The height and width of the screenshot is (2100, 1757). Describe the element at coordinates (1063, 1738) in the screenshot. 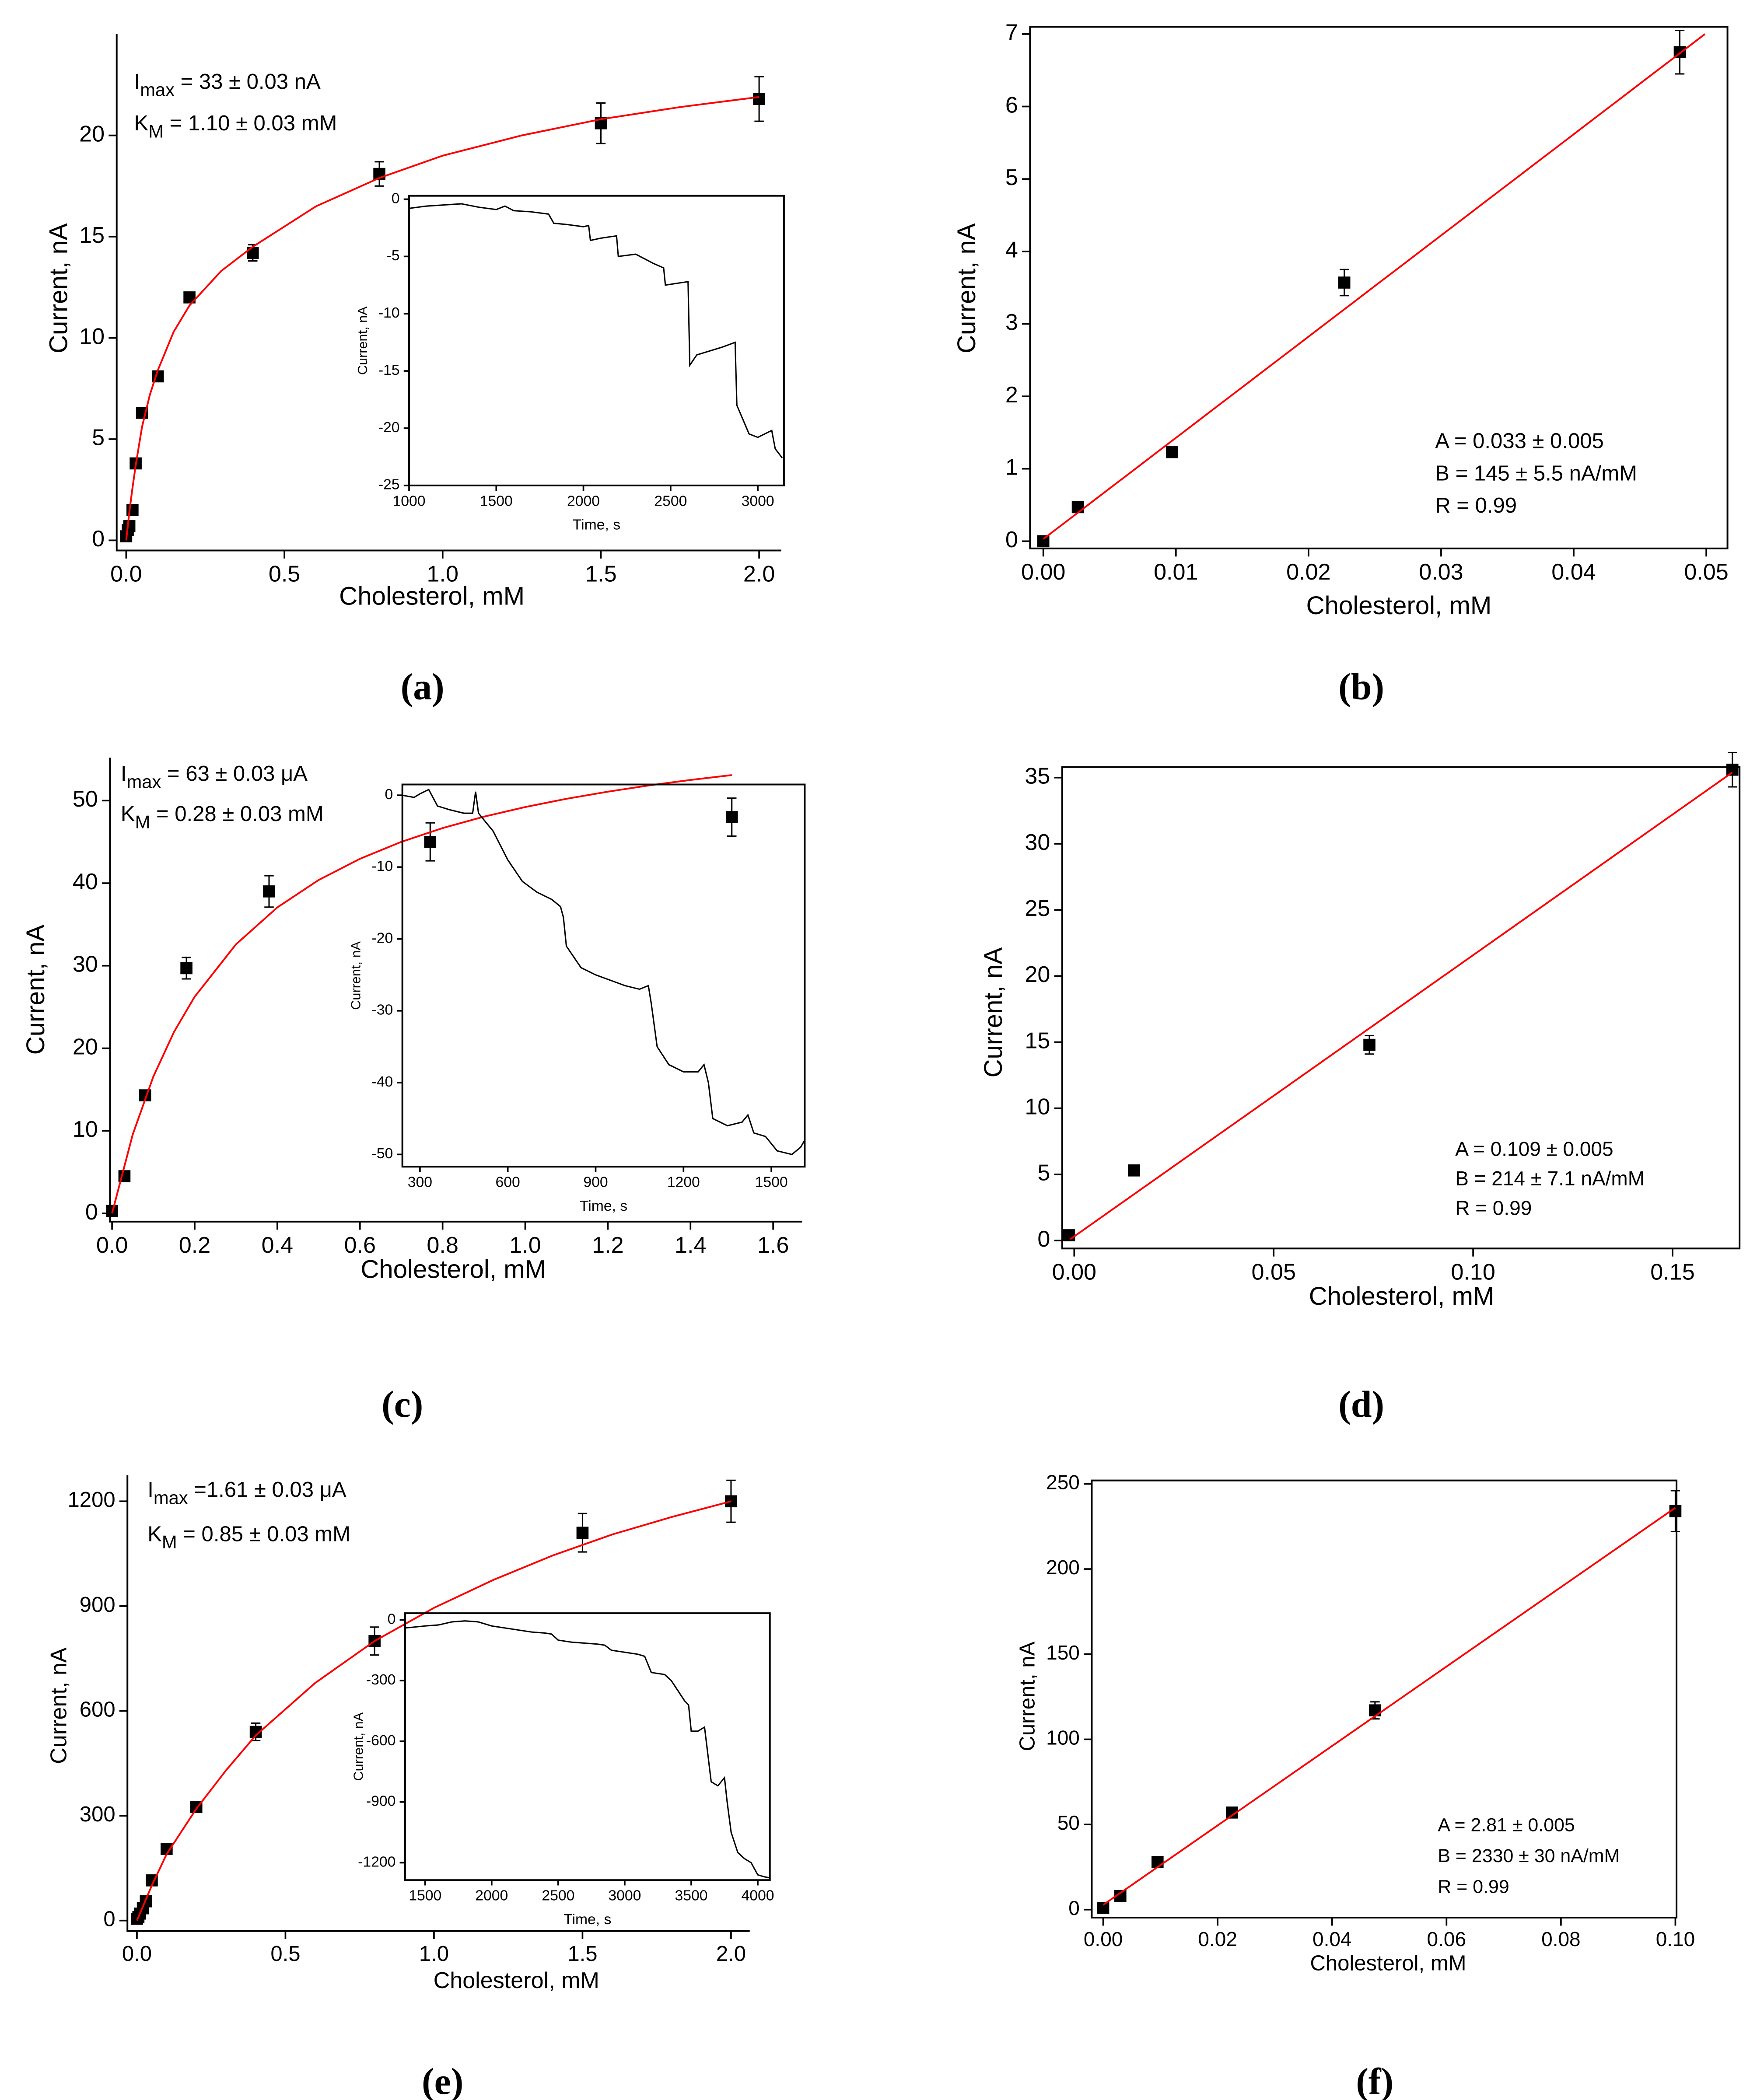

I see `y-tick-label: 100` at that location.